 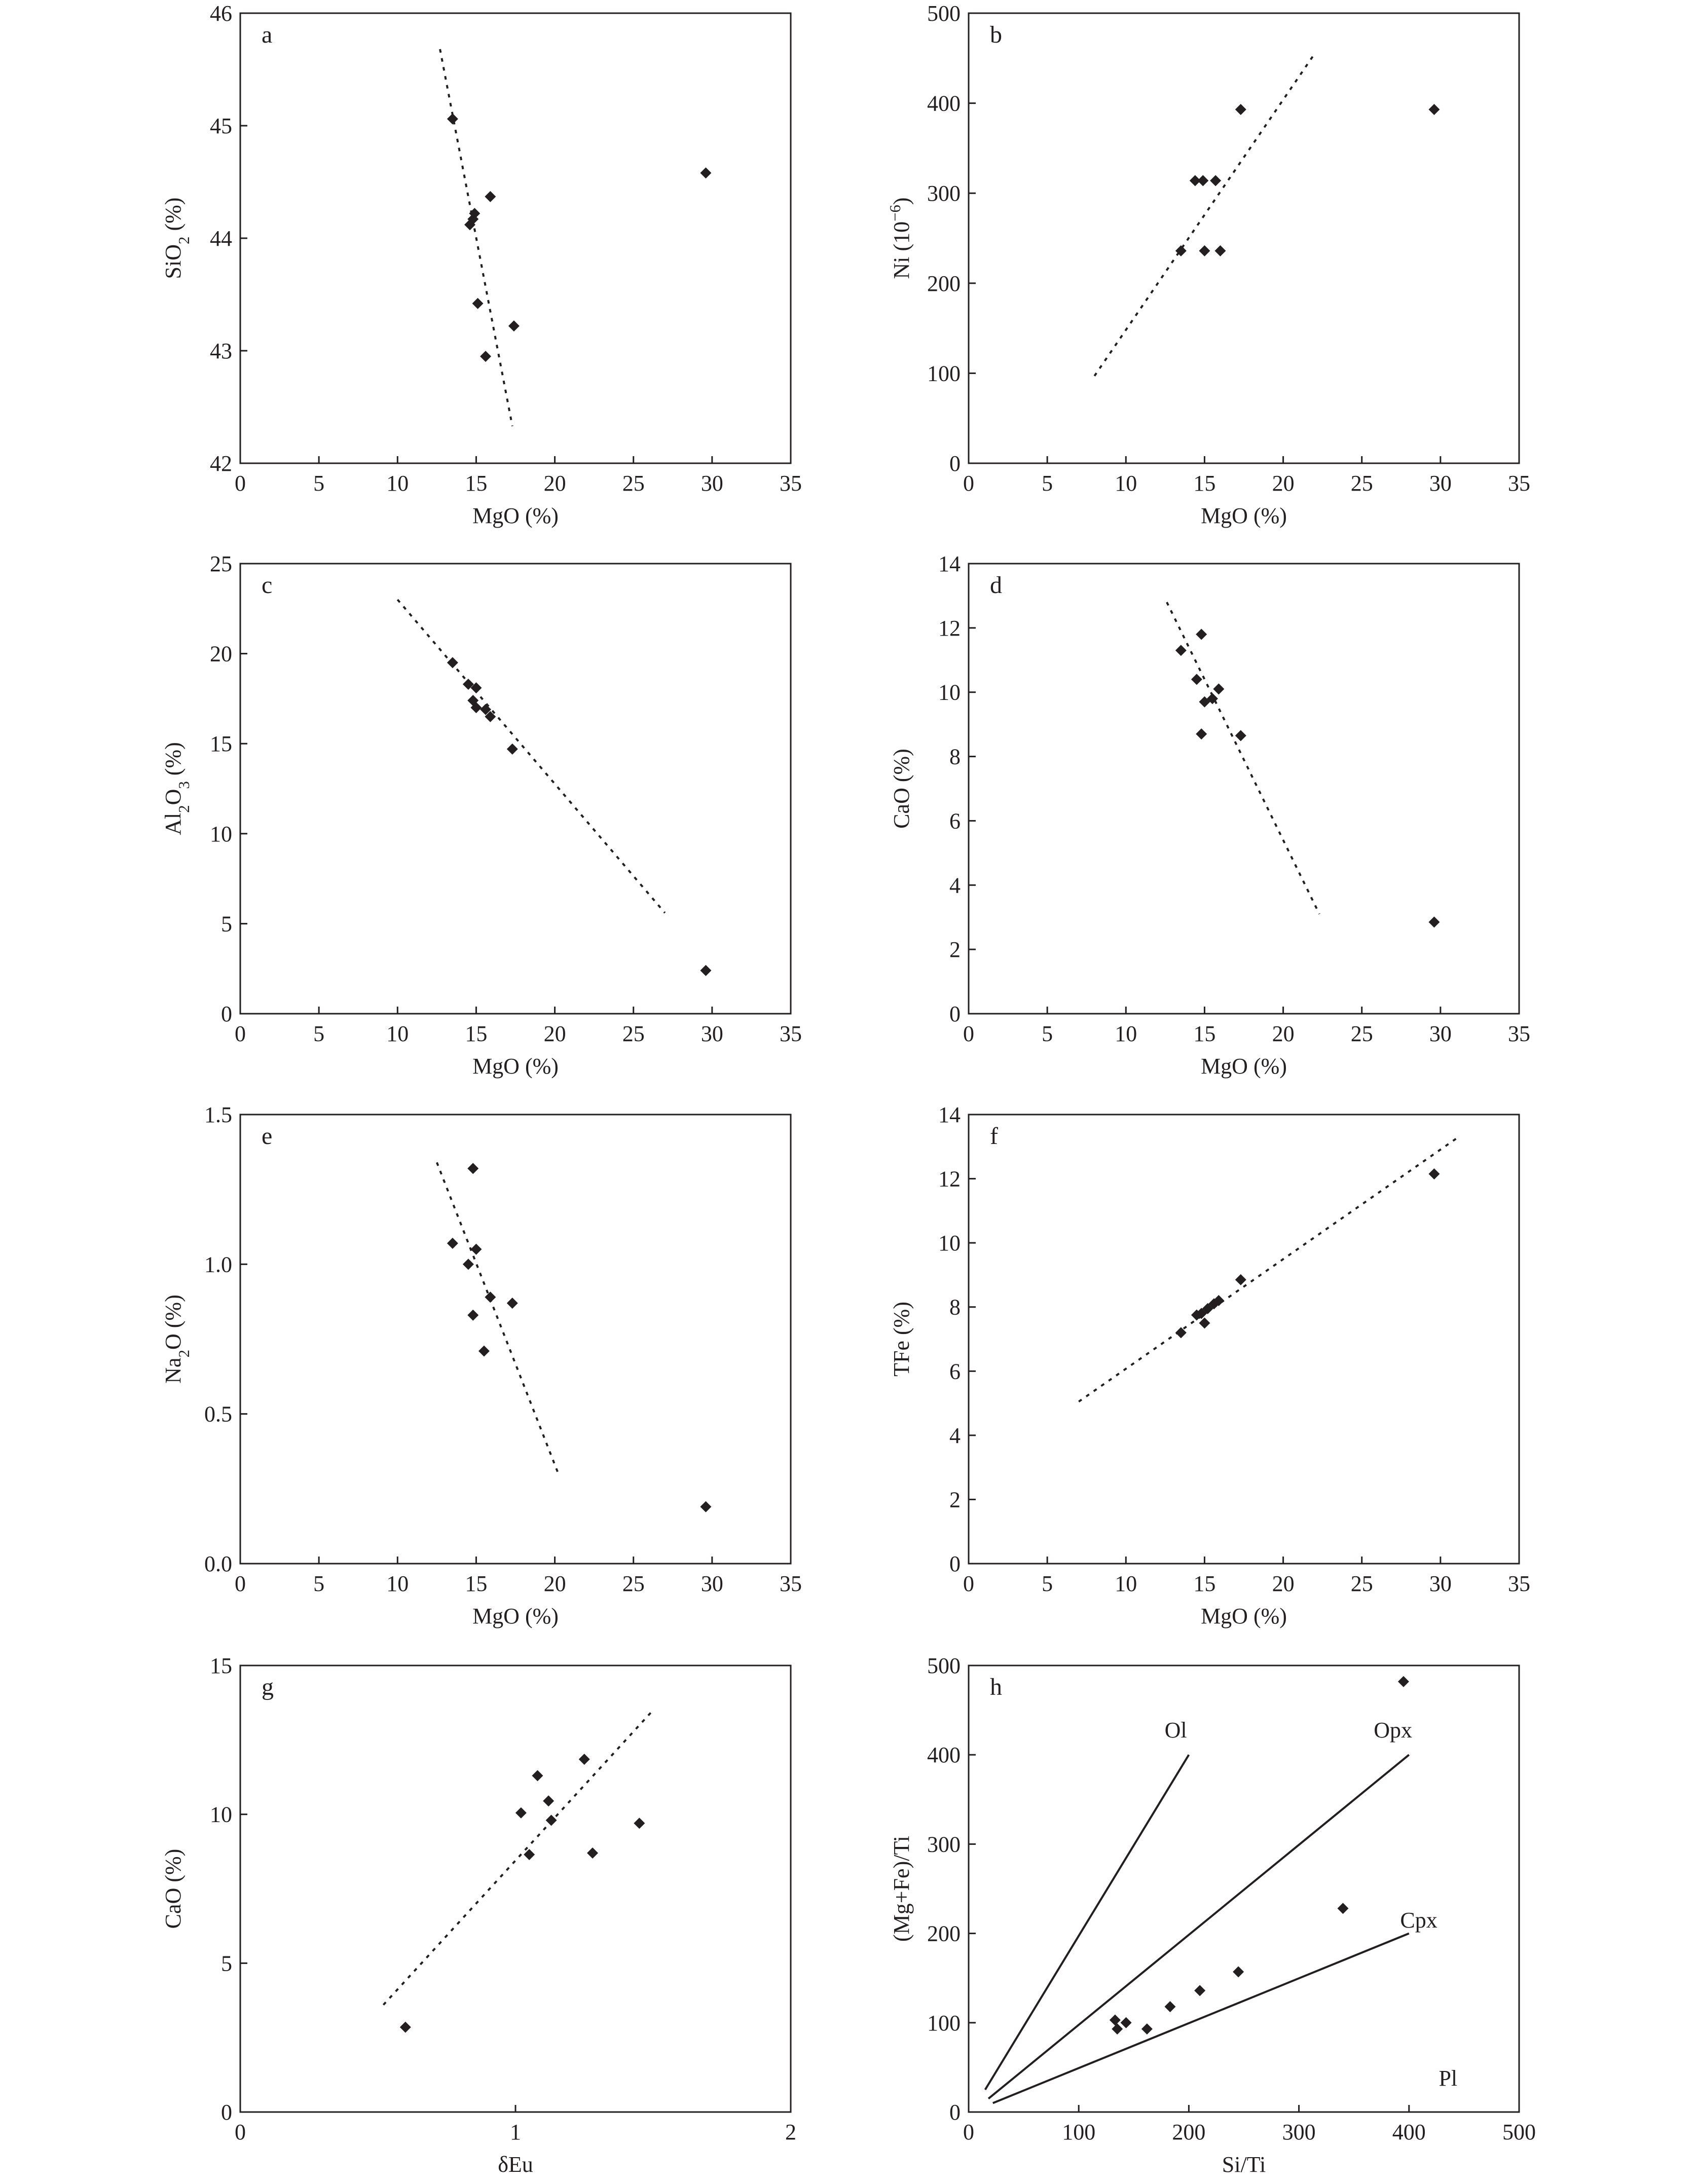 I want to click on y-tick-label: 1.0, so click(x=218, y=1264).